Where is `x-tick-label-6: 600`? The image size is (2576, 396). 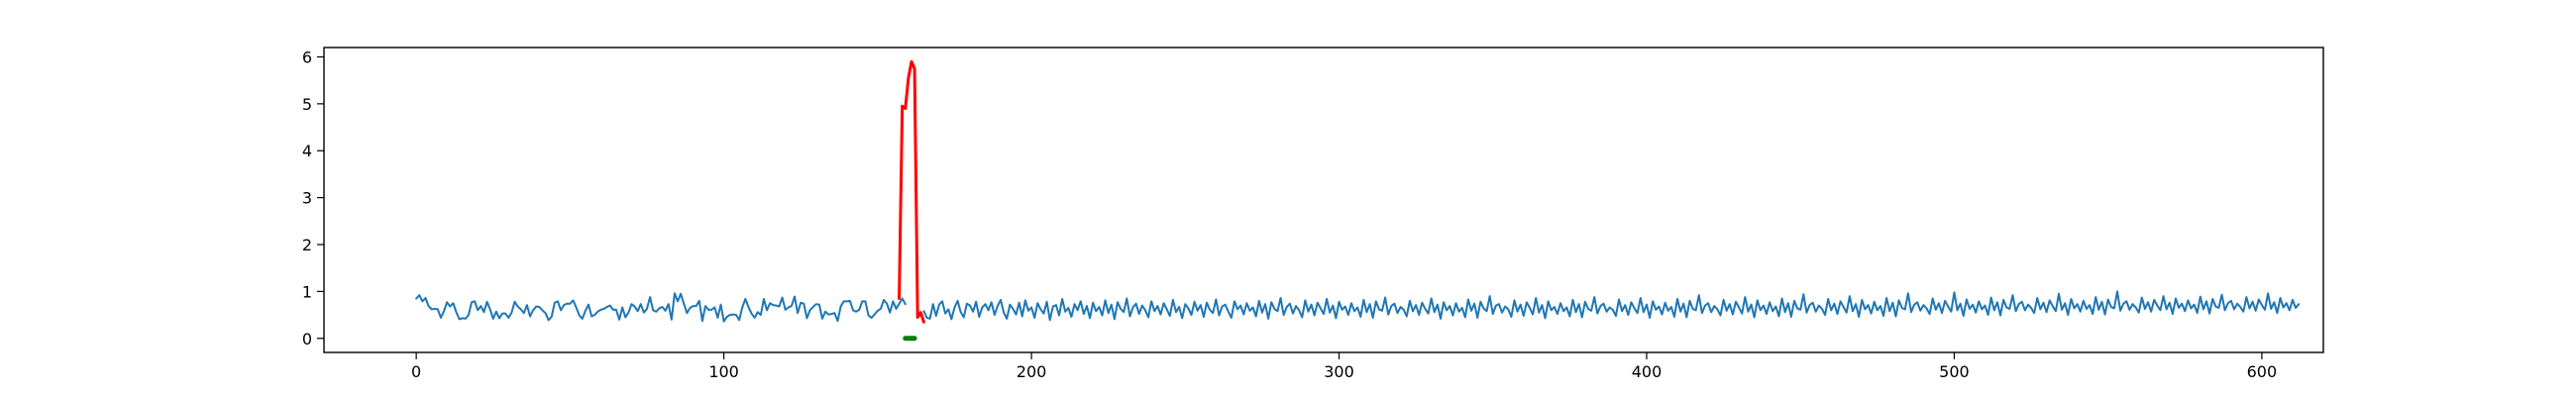 x-tick-label-6: 600 is located at coordinates (2263, 372).